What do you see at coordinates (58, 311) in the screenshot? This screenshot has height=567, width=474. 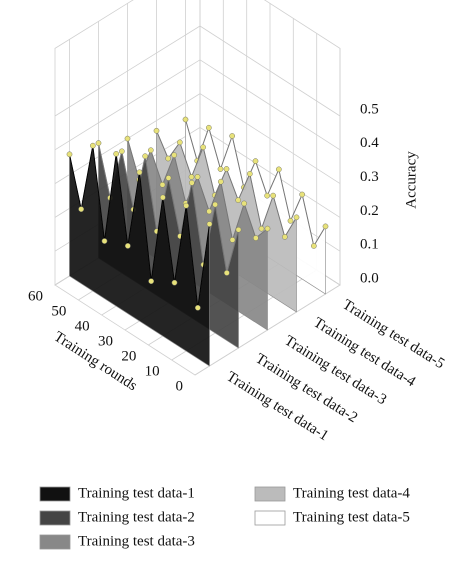 I see `x-tick-label: 50` at bounding box center [58, 311].